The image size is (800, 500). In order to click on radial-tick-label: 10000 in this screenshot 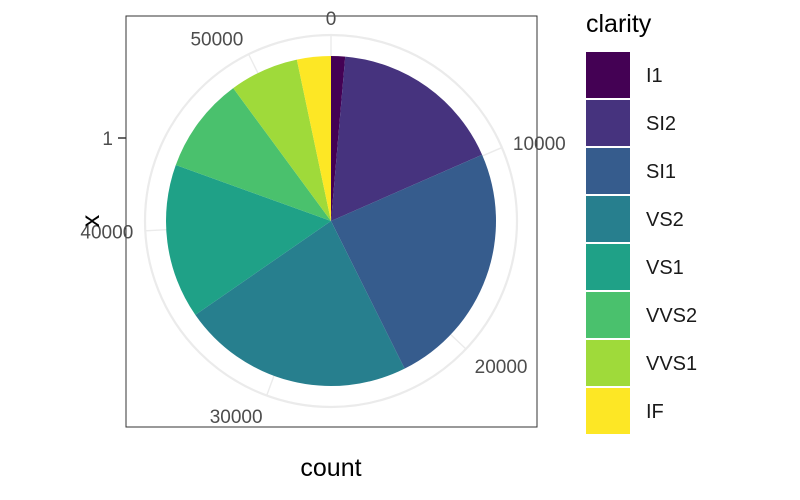, I will do `click(539, 144)`.